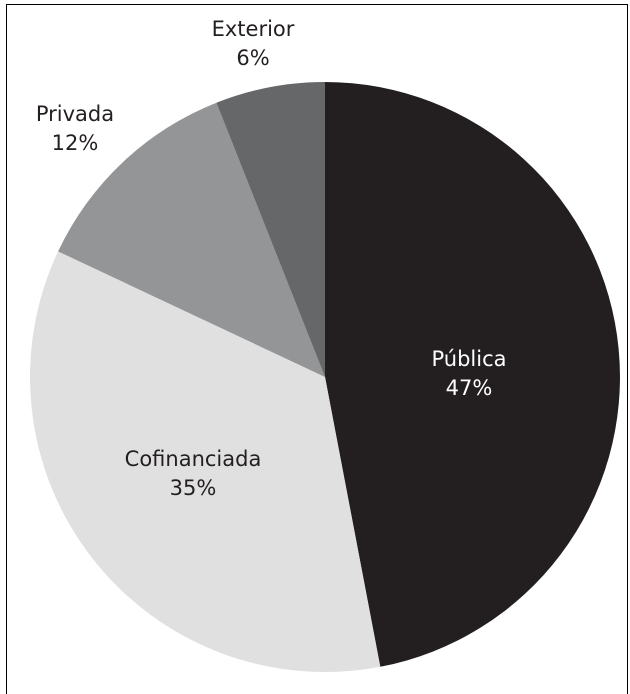 The image size is (630, 694). Describe the element at coordinates (270, 229) in the screenshot. I see `pie-slice-exterior` at that location.